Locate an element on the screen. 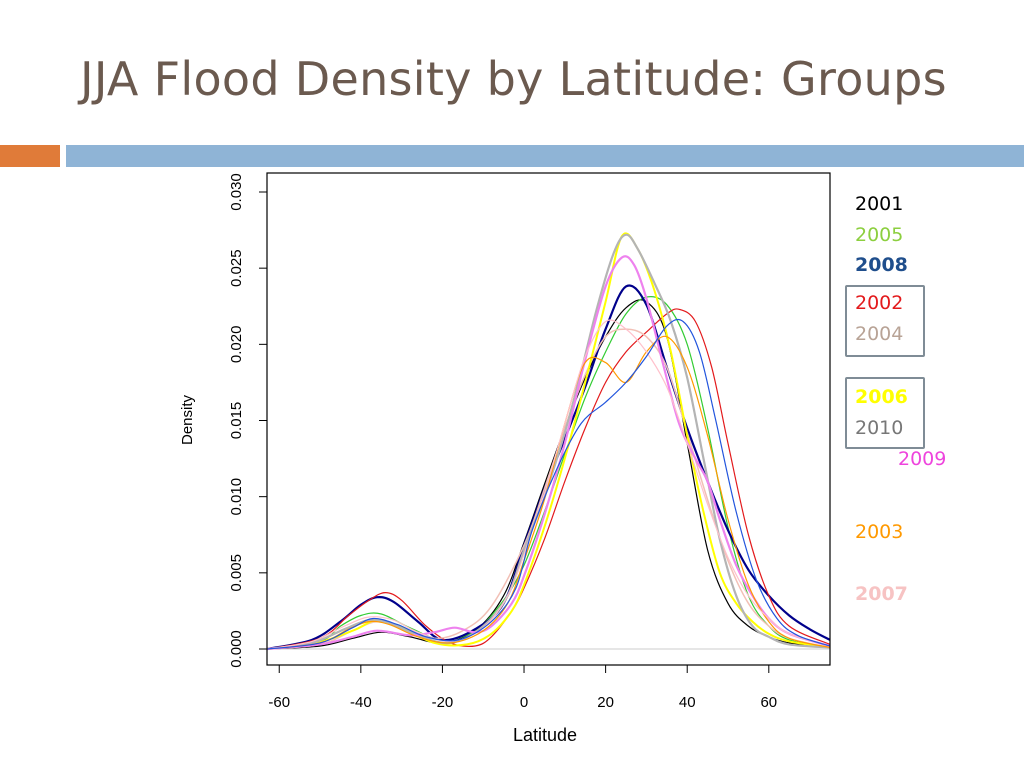 This screenshot has width=1024, height=768. legend-item-2003: 2003 is located at coordinates (879, 532).